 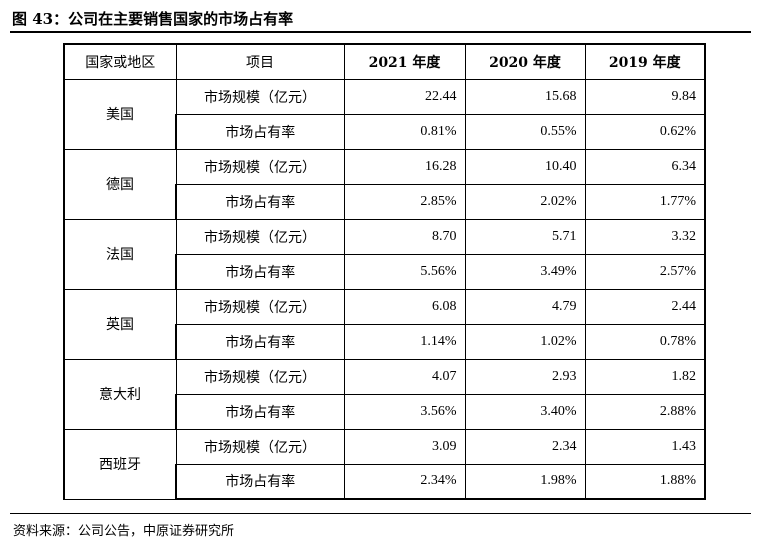 I want to click on source-rule, so click(x=380, y=513).